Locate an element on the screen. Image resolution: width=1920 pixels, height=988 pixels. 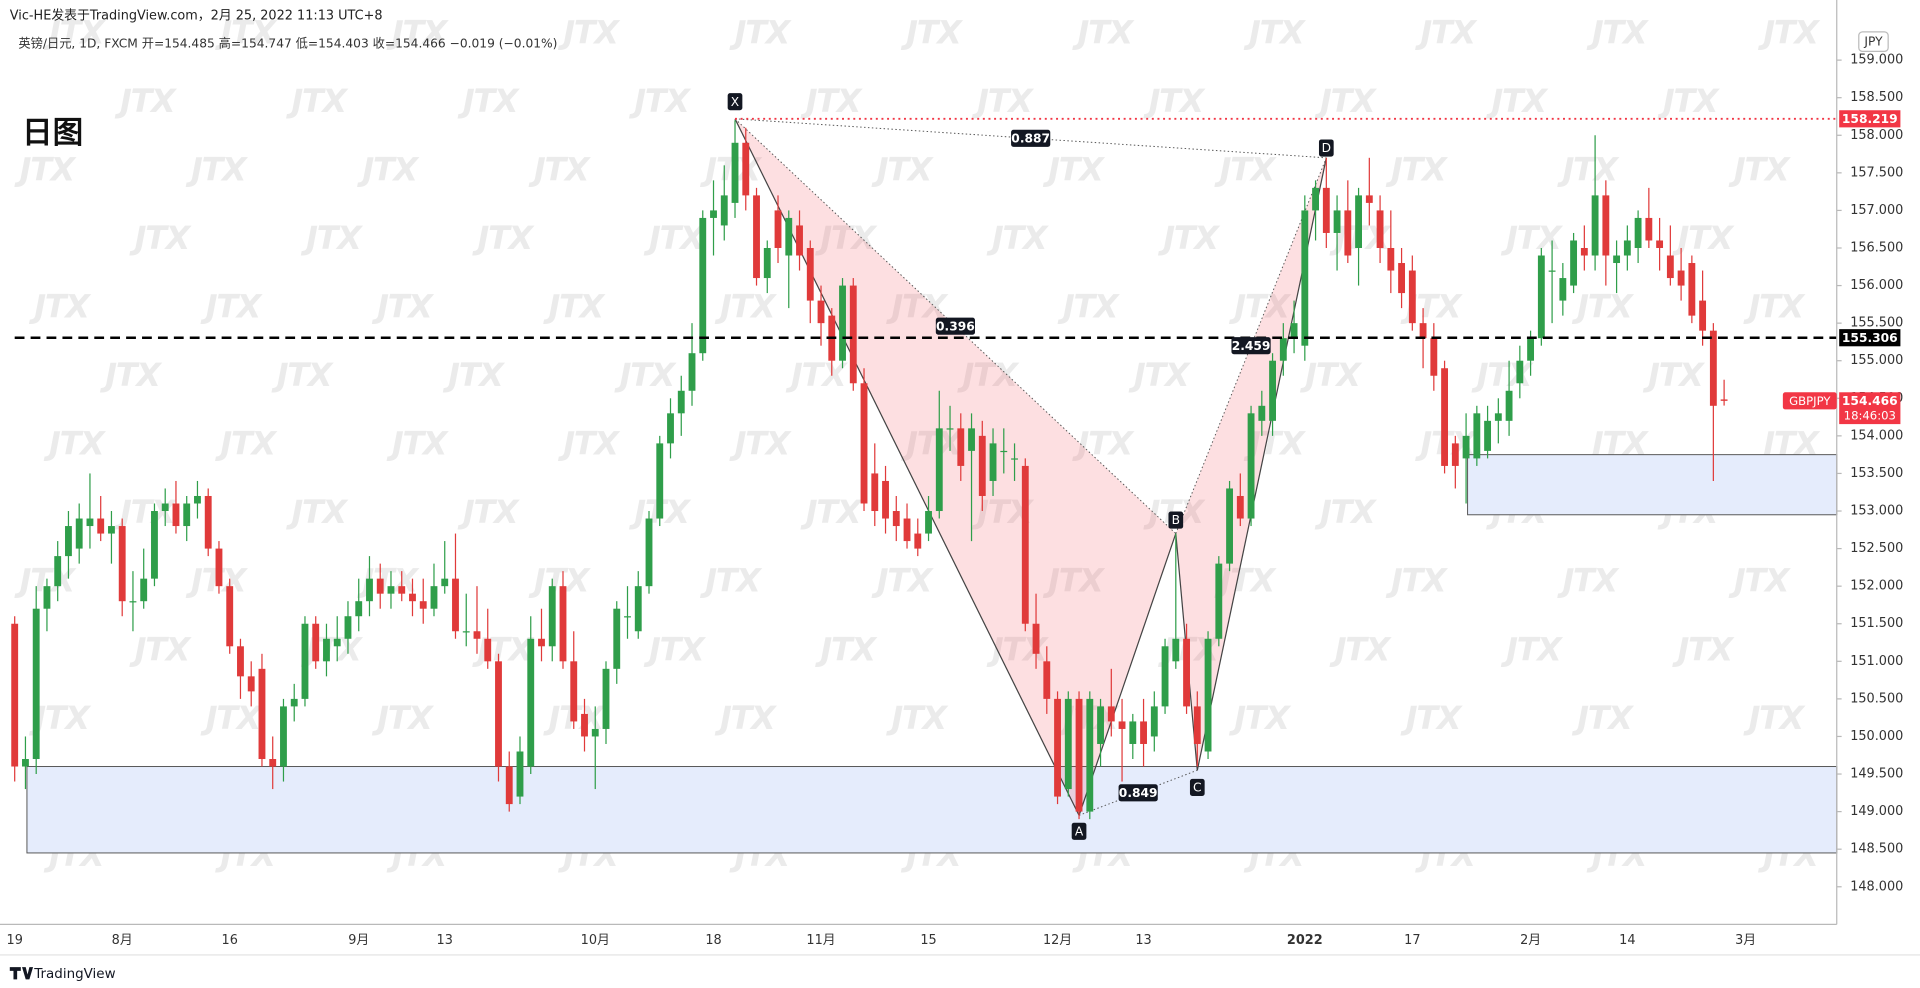
price-tag is located at coordinates (1870, 119).